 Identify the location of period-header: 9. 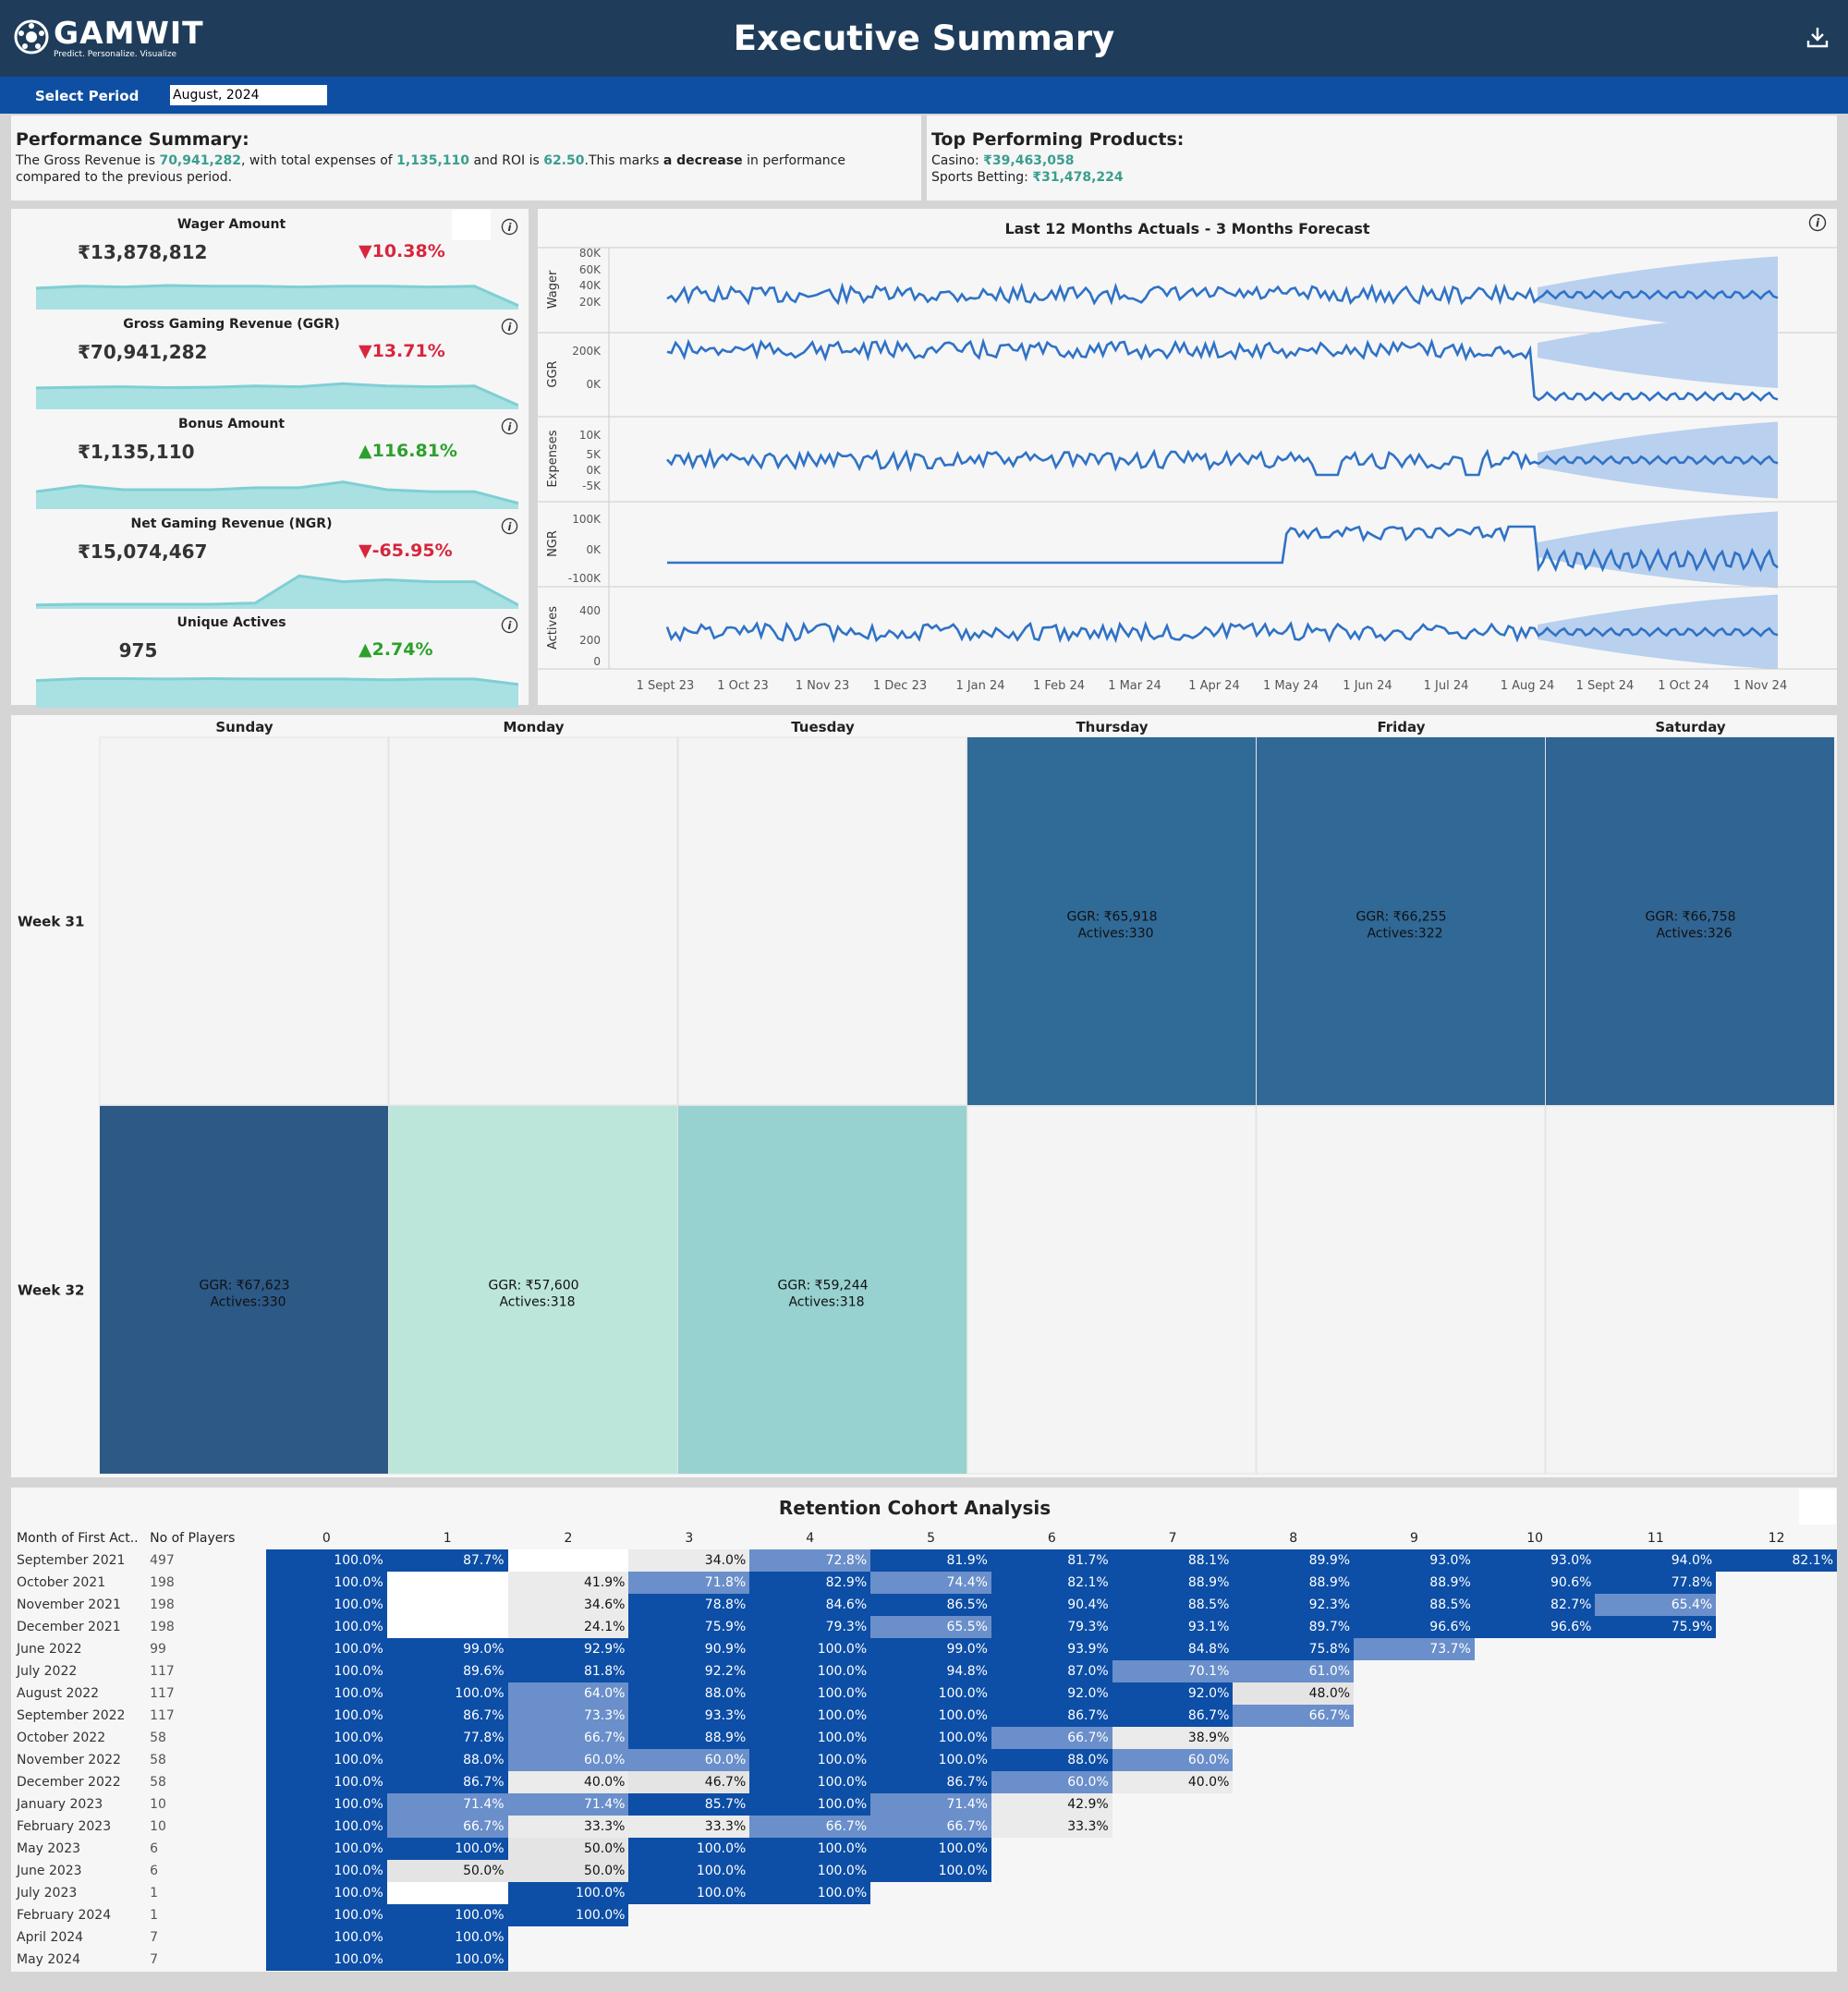
(1414, 1538).